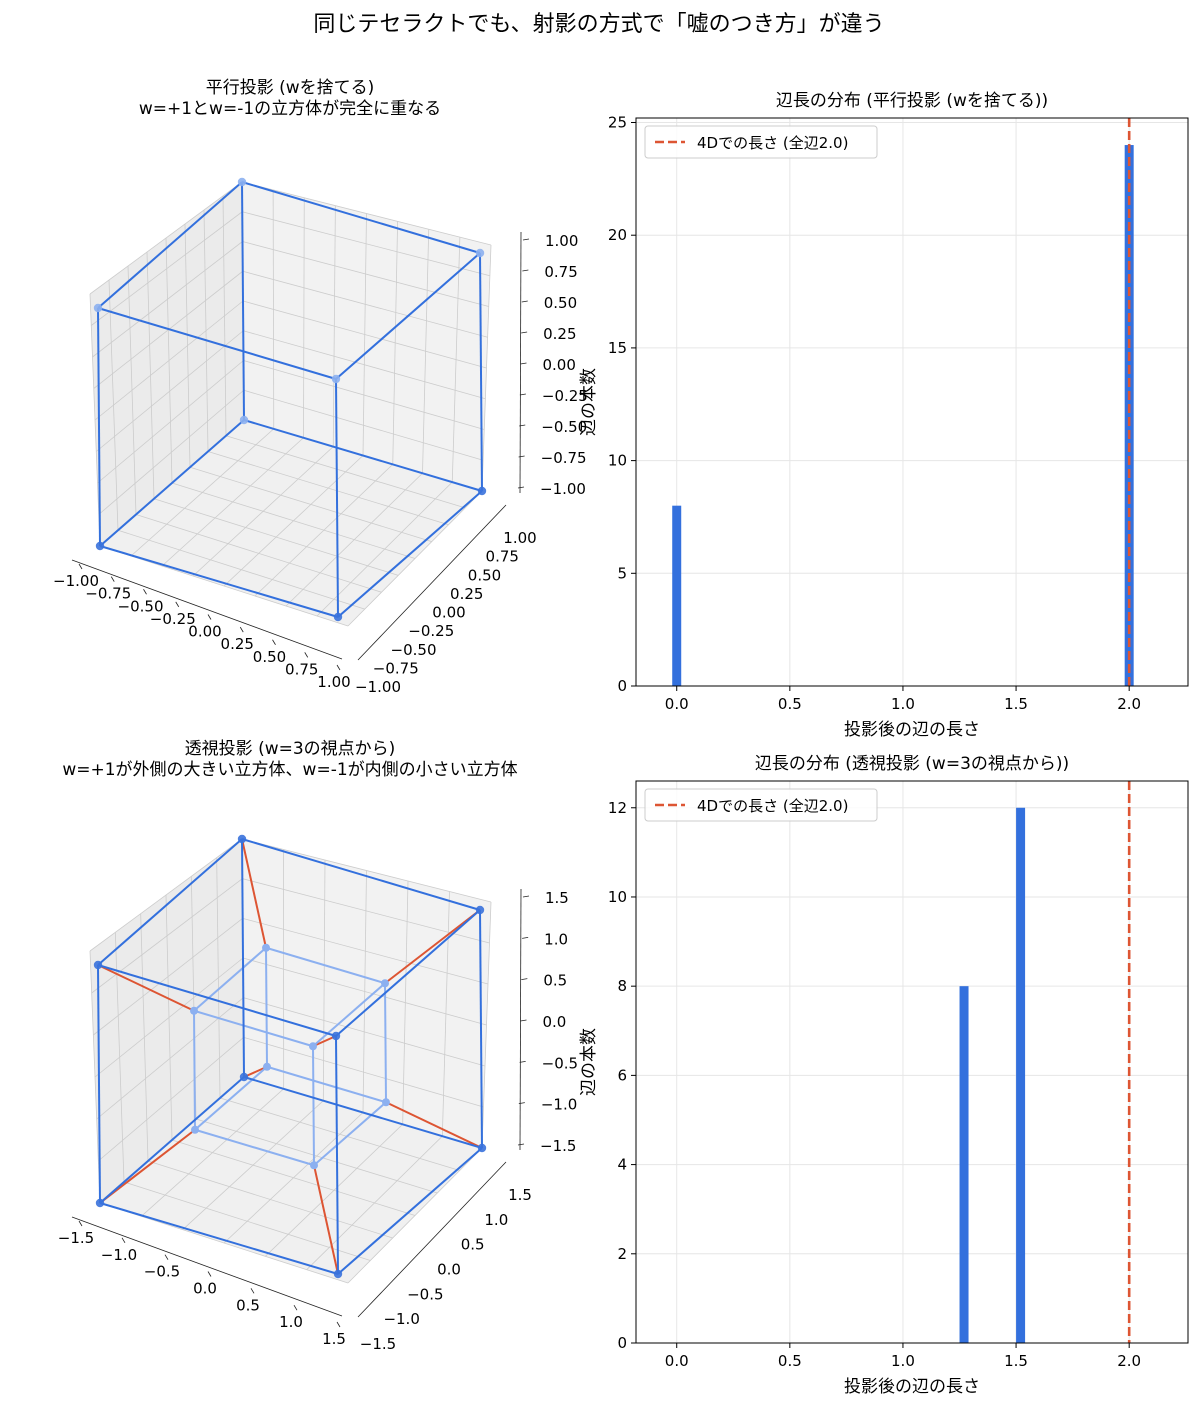 This screenshot has width=1198, height=1407. Describe the element at coordinates (560, 303) in the screenshot. I see `z-tick-label: 0.50` at that location.